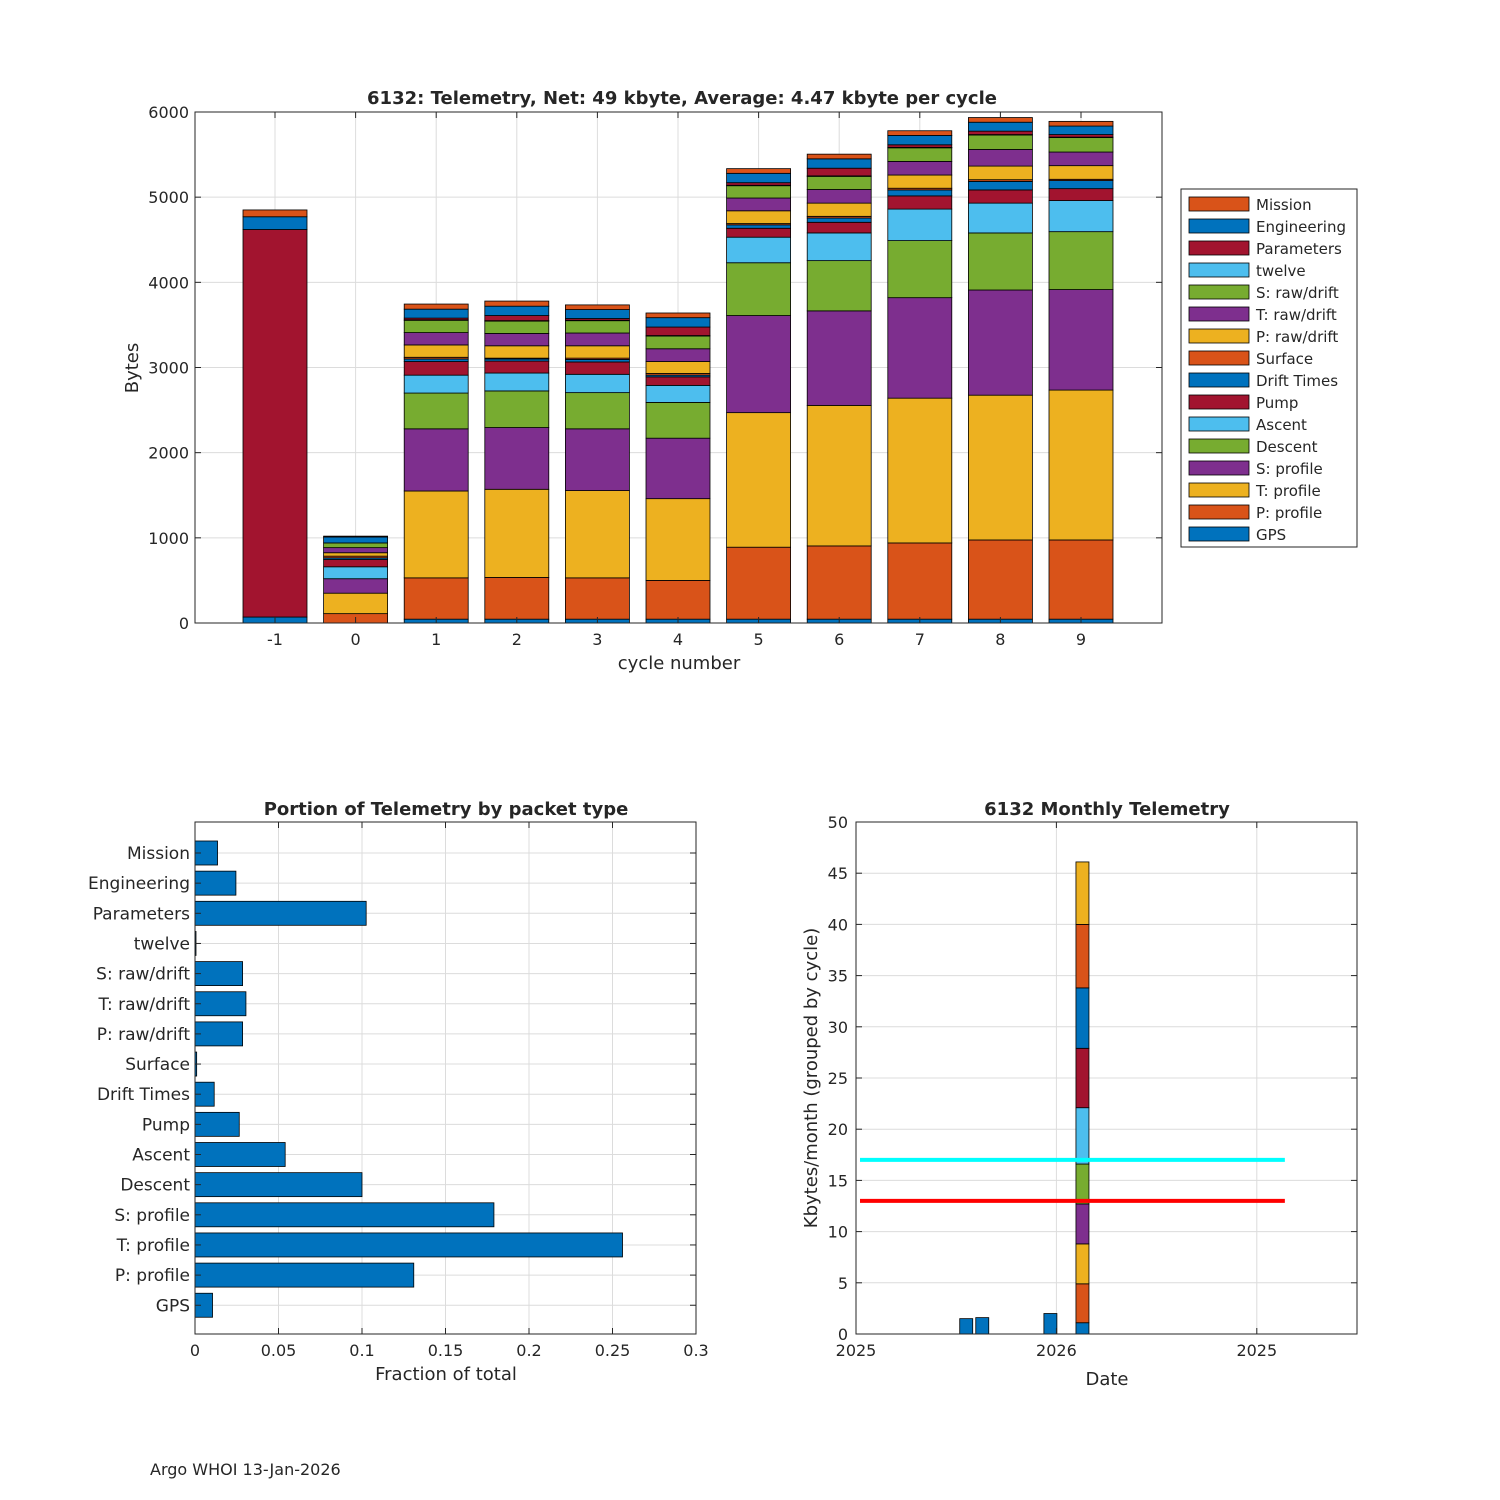  What do you see at coordinates (132, 368) in the screenshot?
I see `chart1-y-axis-label: Bytes` at bounding box center [132, 368].